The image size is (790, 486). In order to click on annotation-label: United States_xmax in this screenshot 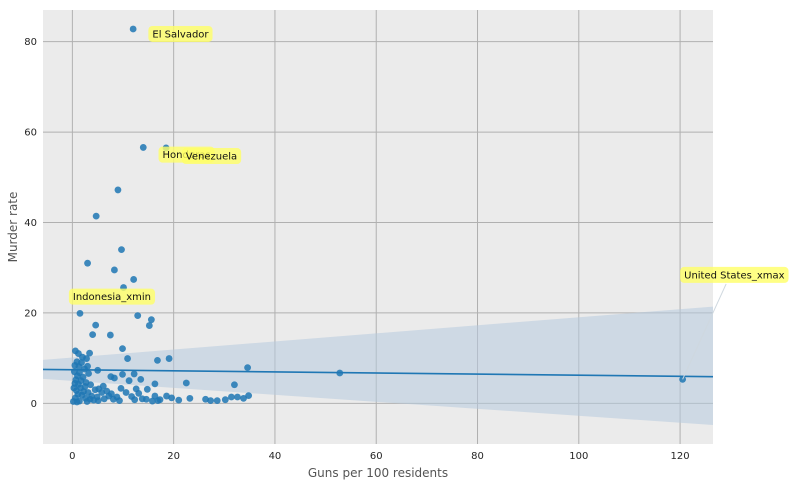, I will do `click(734, 274)`.